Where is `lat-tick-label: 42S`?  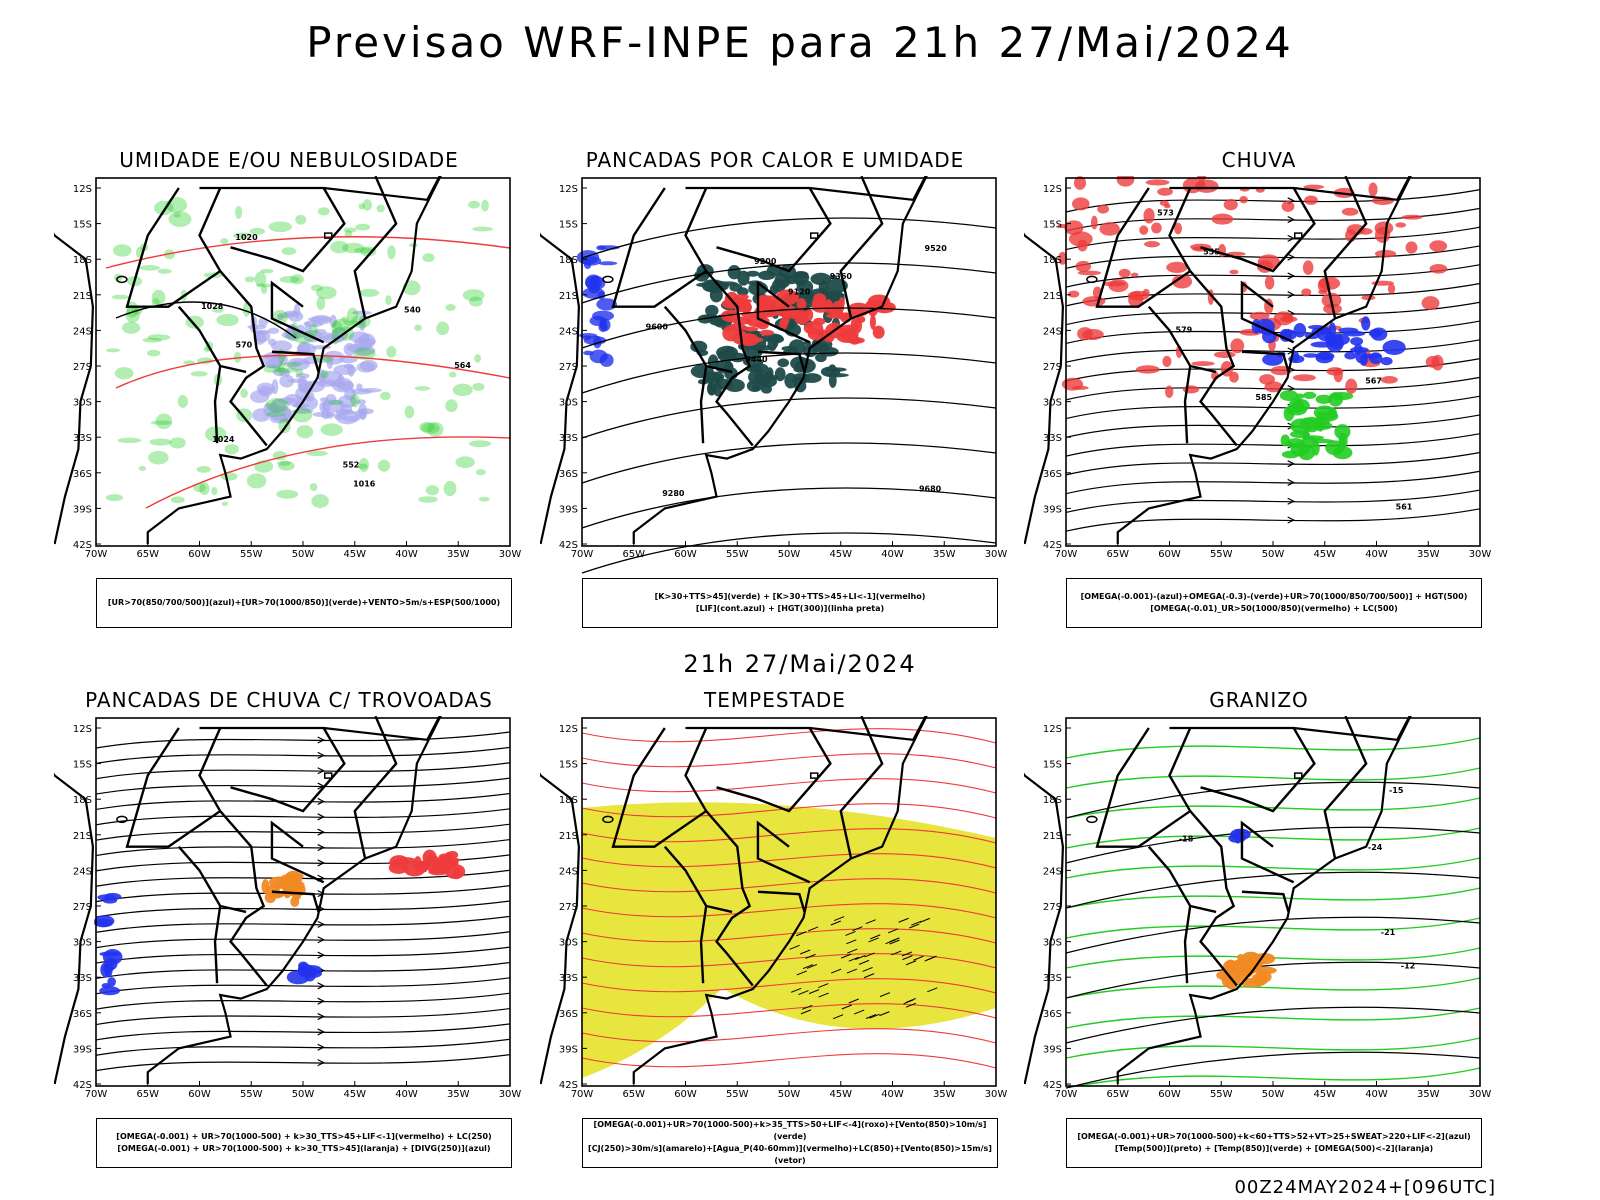 lat-tick-label: 42S is located at coordinates (568, 1085).